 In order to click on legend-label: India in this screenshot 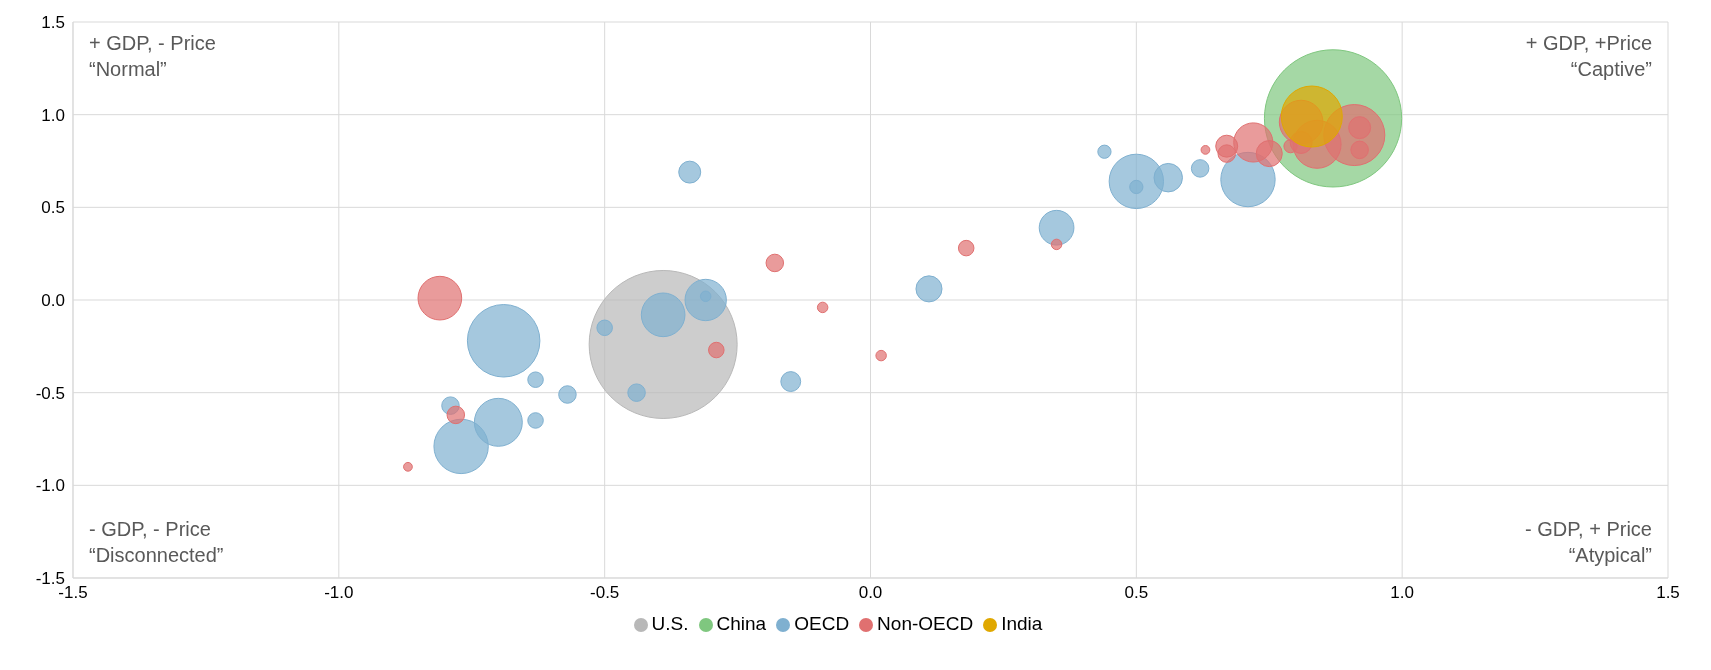, I will do `click(1022, 623)`.